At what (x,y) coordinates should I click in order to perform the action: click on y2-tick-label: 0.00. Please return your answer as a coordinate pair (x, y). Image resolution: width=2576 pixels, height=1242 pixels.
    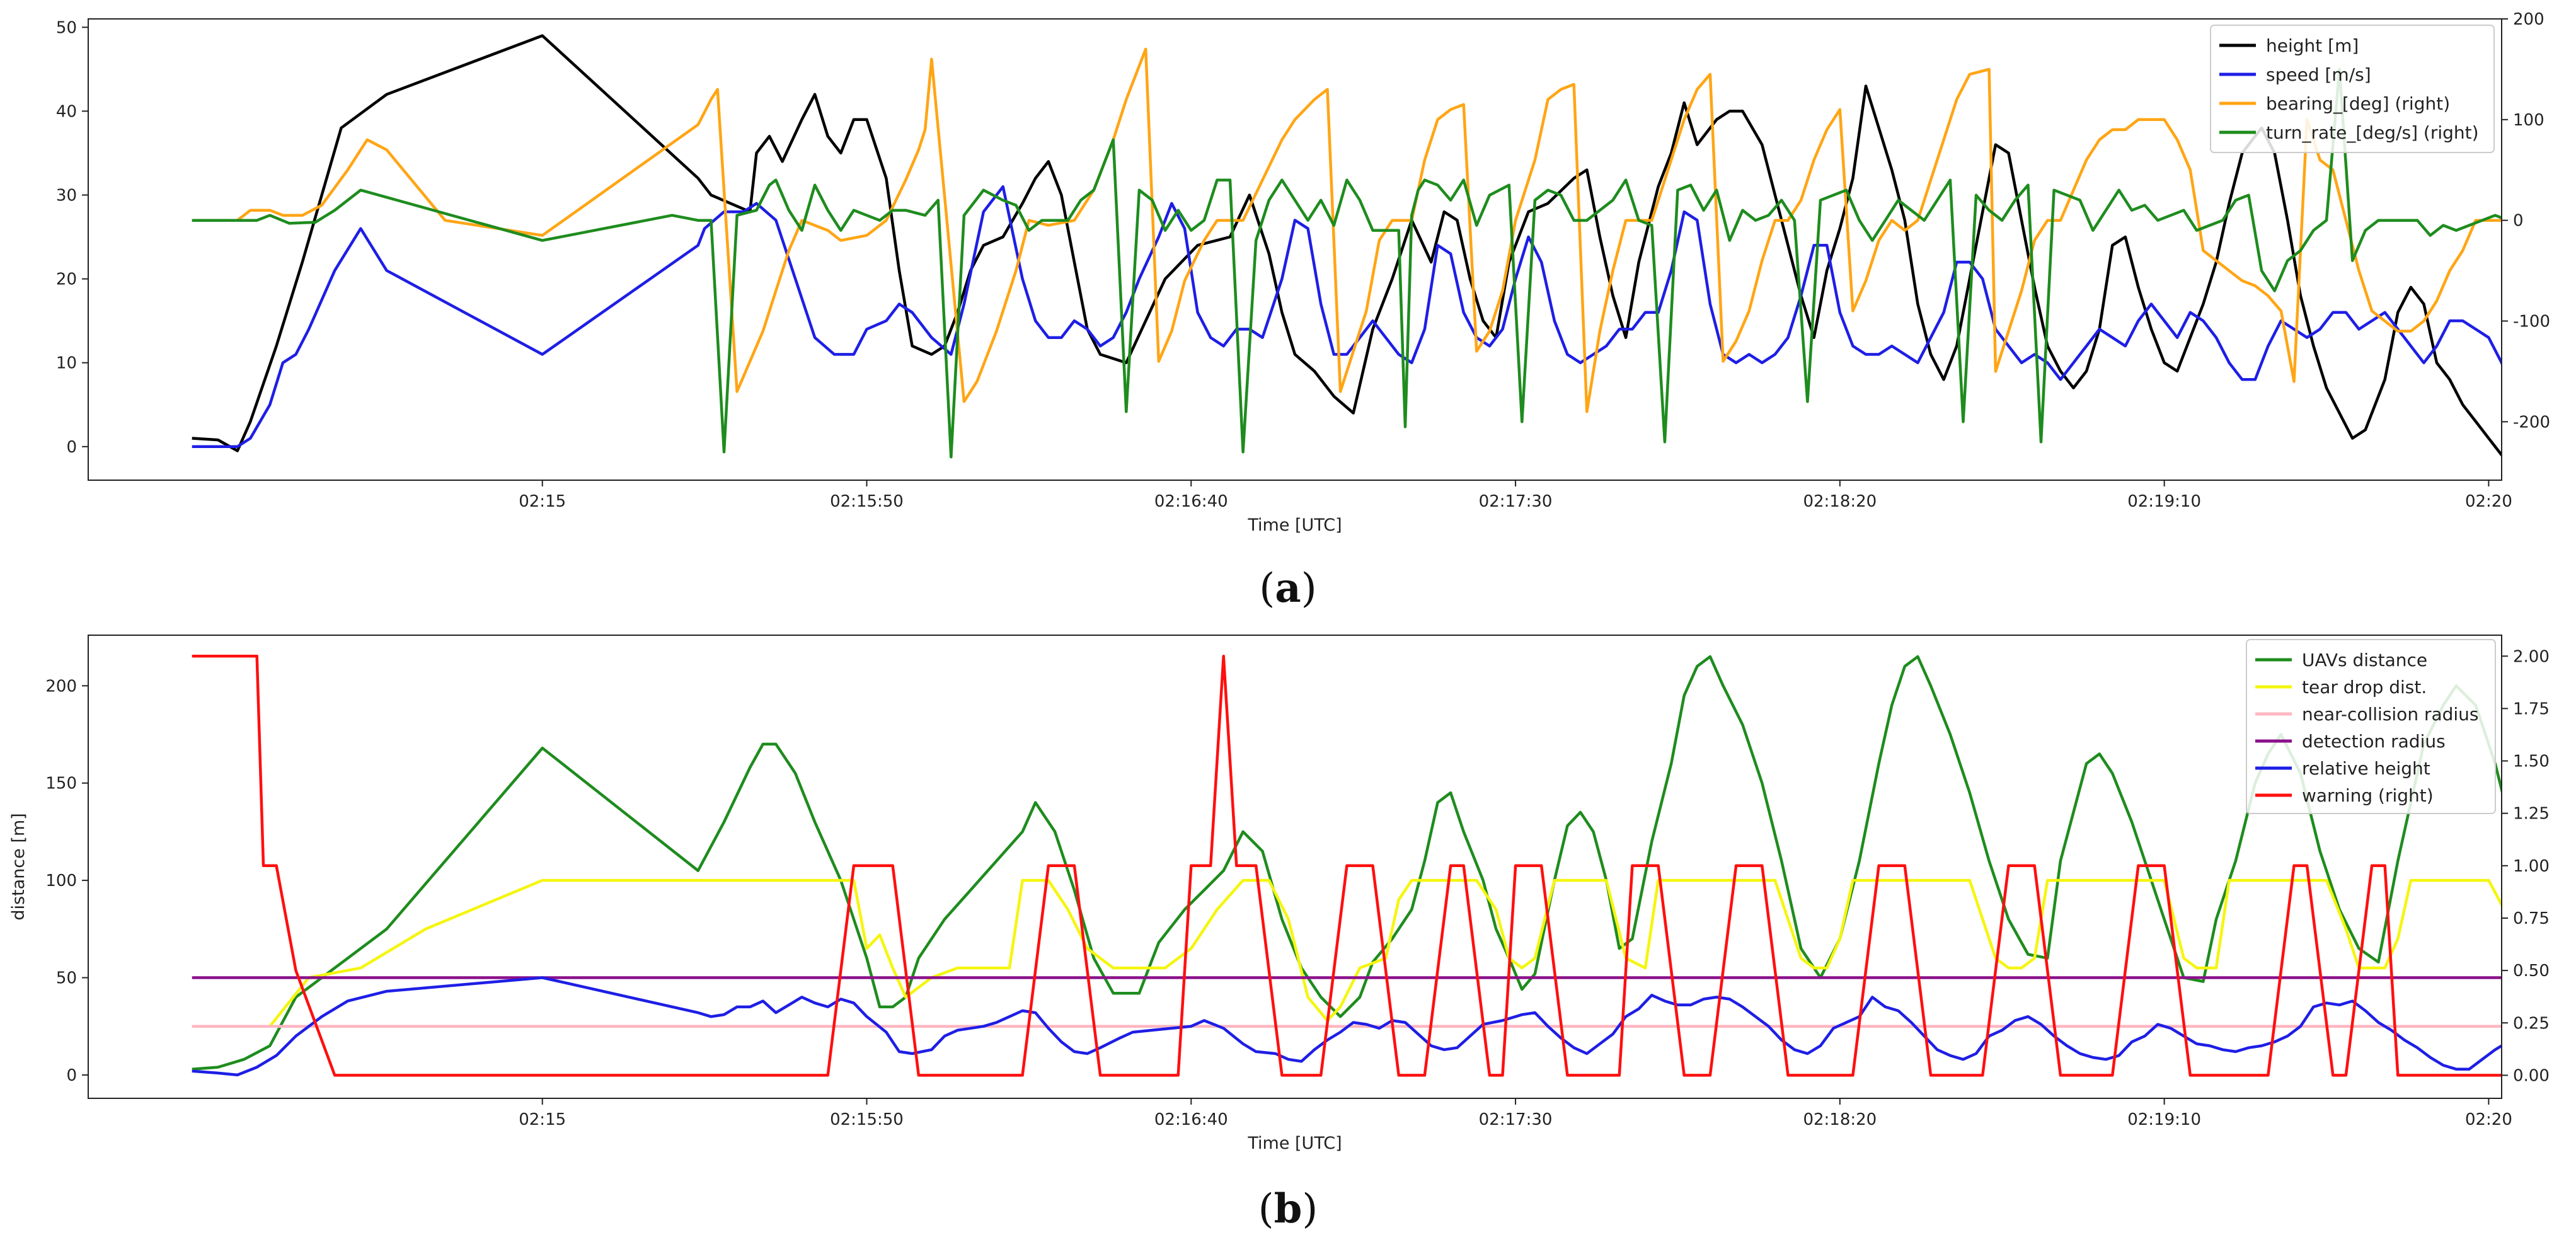
    Looking at the image, I should click on (2531, 1075).